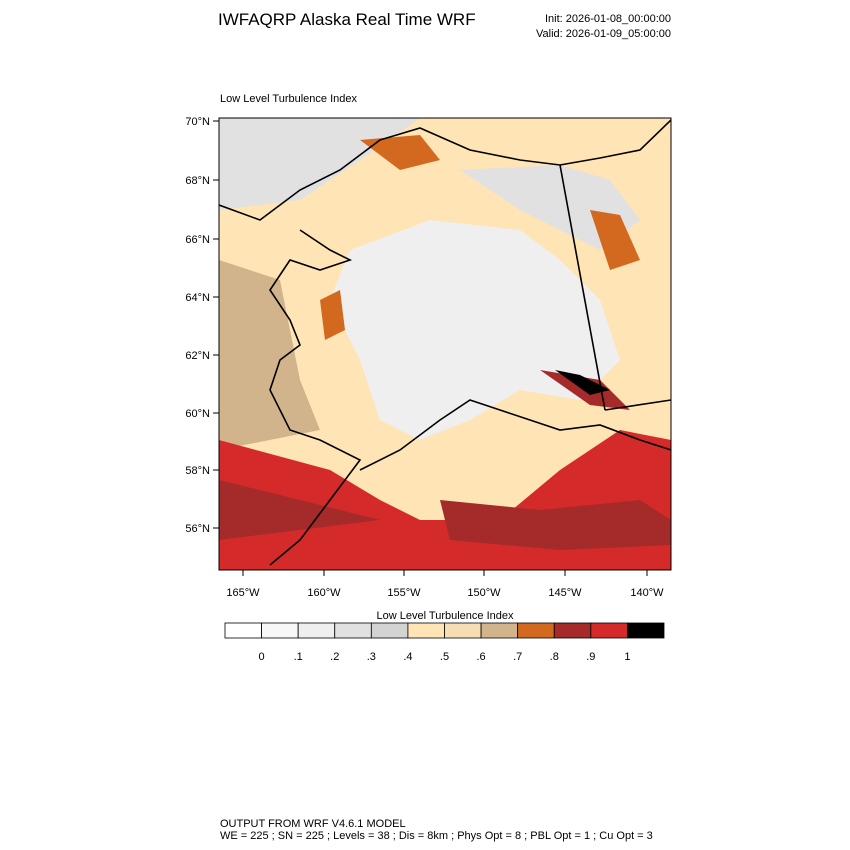 This screenshot has width=850, height=850. Describe the element at coordinates (554, 657) in the screenshot. I see `colorbar-label: .8` at that location.